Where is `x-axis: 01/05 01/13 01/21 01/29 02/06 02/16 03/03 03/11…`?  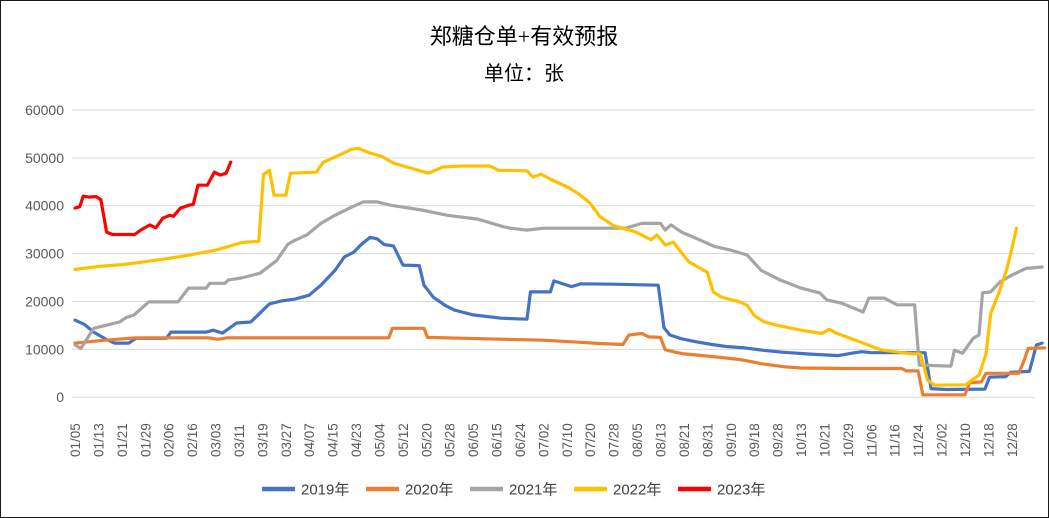 x-axis: 01/05 01/13 01/21 01/29 02/06 02/16 03/03 03/11… is located at coordinates (544, 440).